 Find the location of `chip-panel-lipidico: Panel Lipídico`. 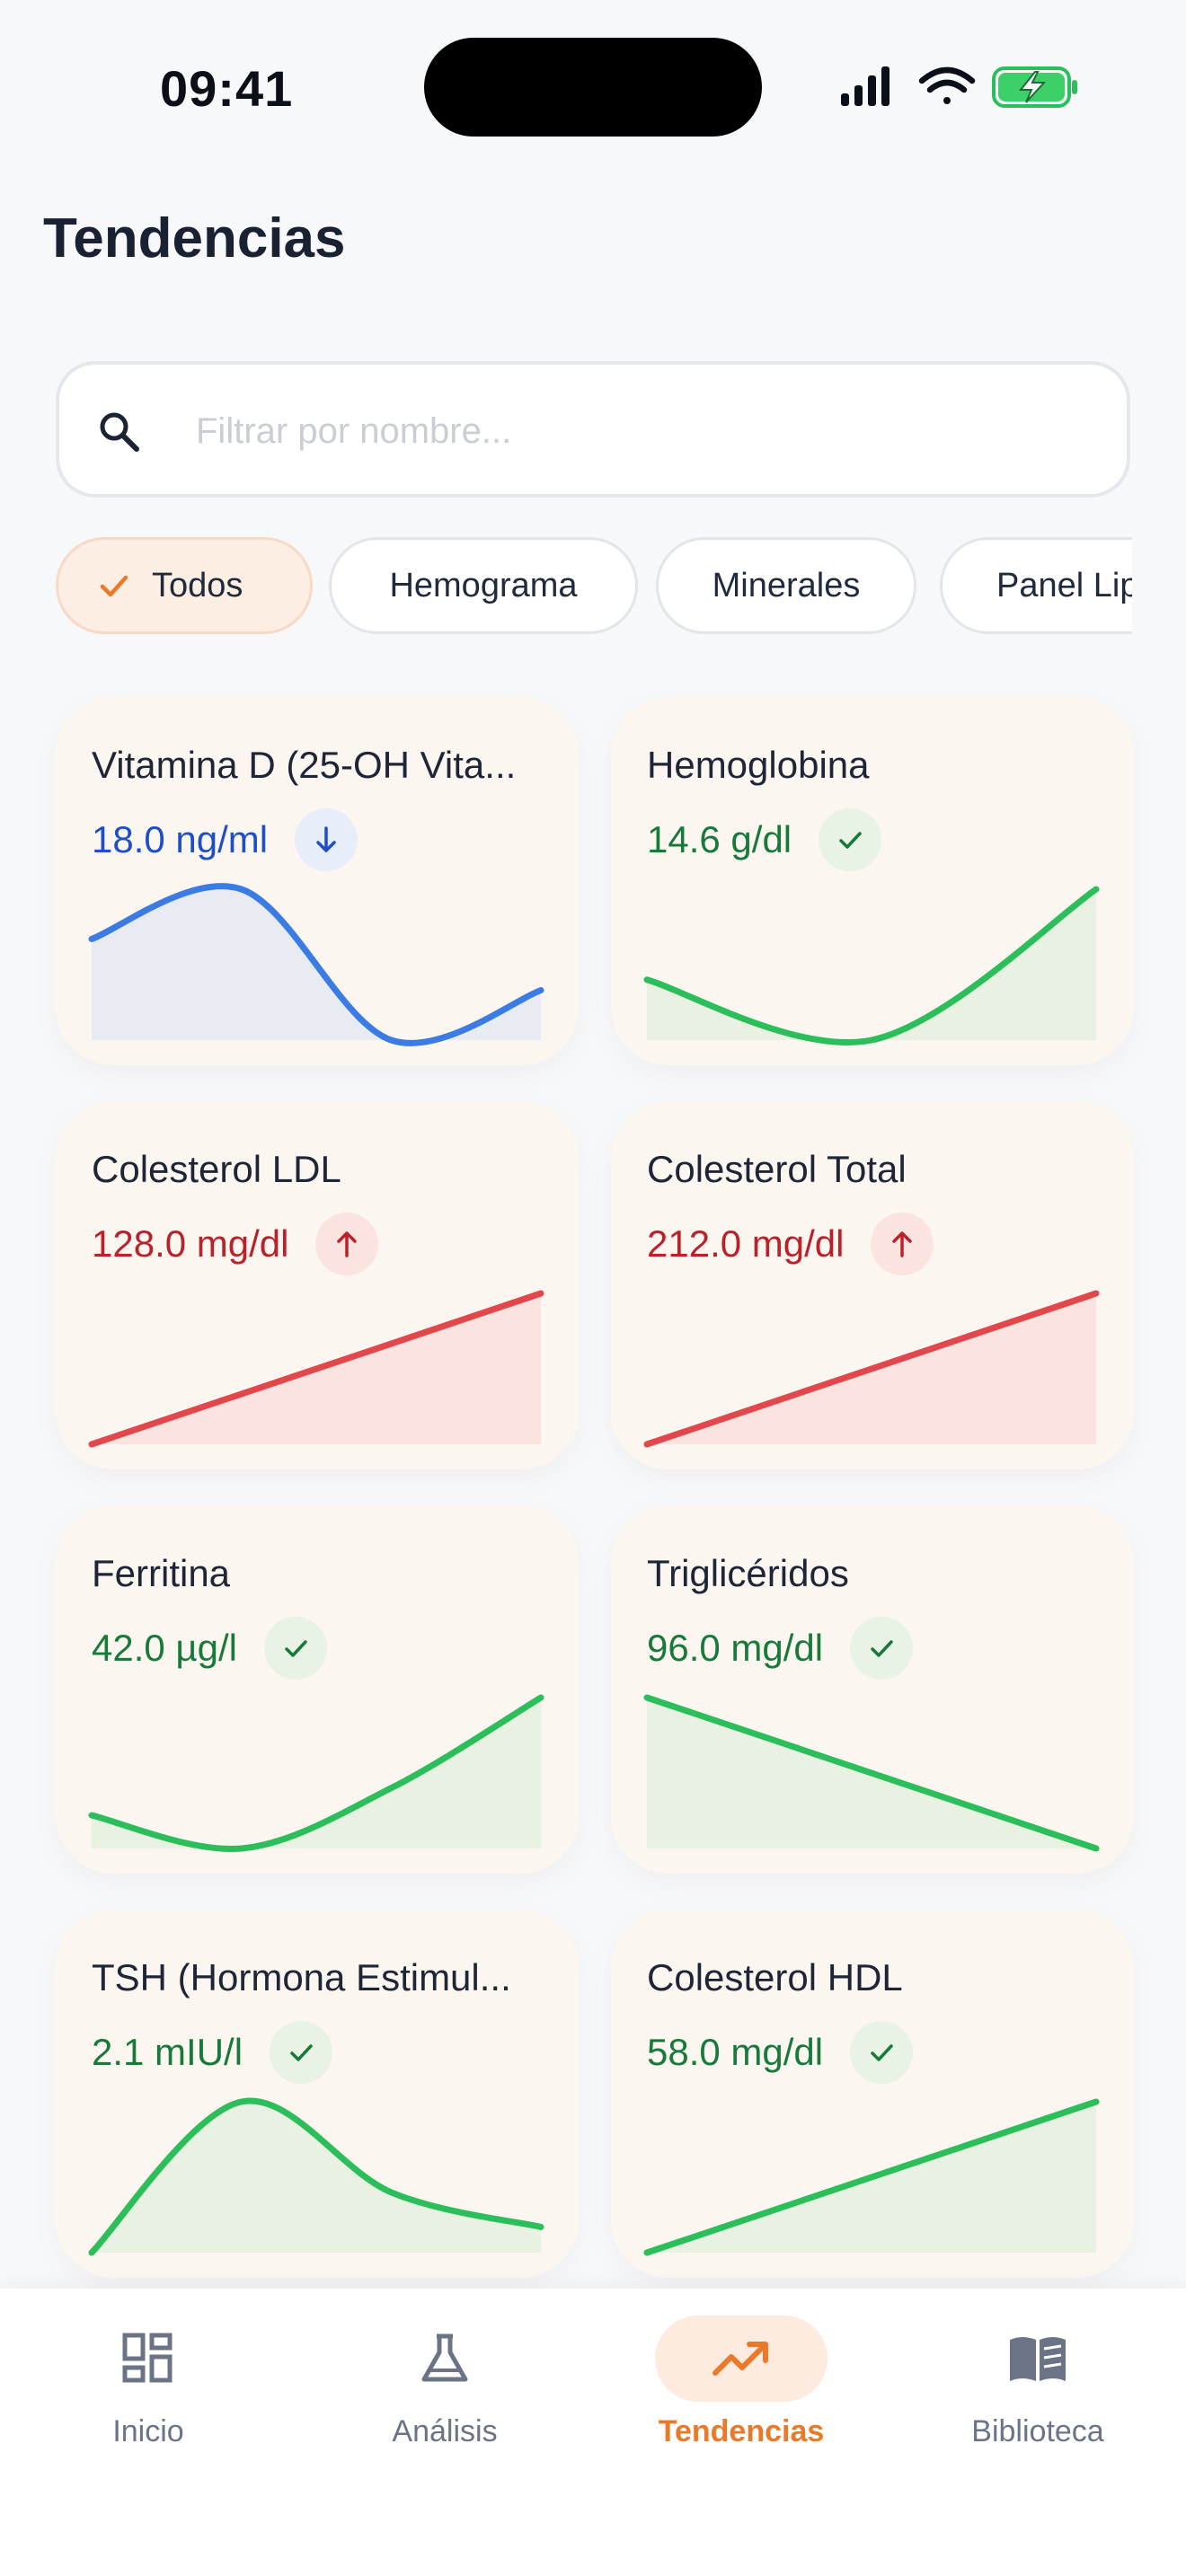

chip-panel-lipidico: Panel Lipídico is located at coordinates (1036, 585).